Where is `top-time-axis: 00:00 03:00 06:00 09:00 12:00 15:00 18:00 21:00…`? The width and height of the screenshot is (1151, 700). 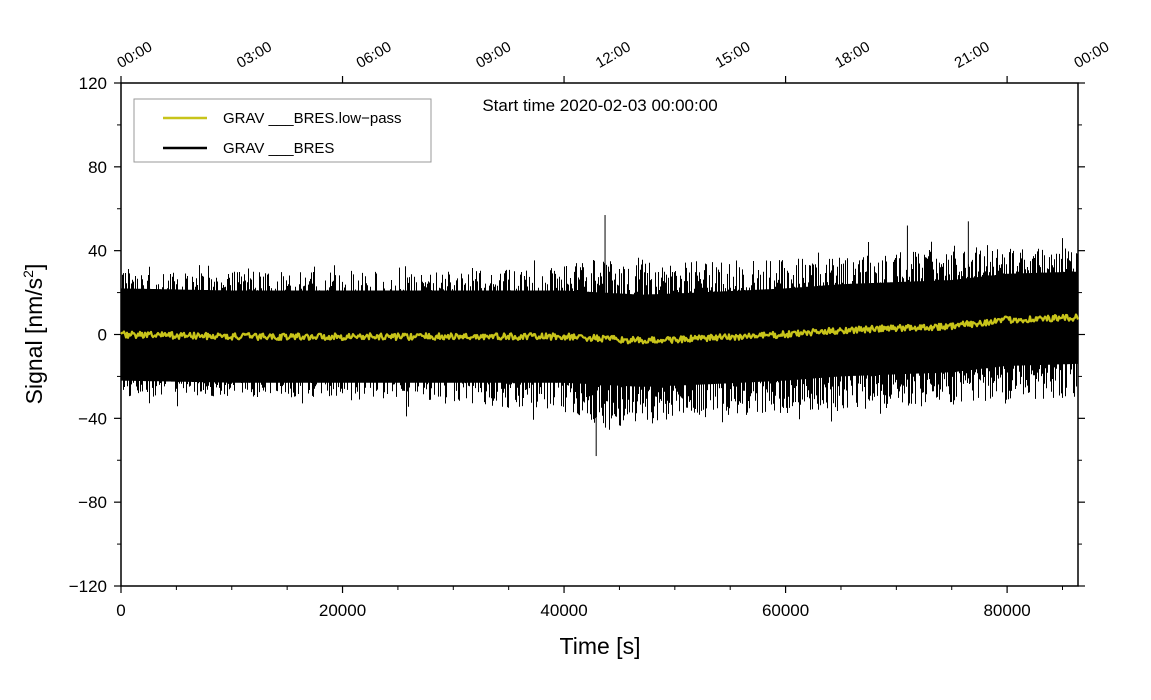 top-time-axis: 00:00 03:00 06:00 09:00 12:00 15:00 18:00 21:00… is located at coordinates (613, 54).